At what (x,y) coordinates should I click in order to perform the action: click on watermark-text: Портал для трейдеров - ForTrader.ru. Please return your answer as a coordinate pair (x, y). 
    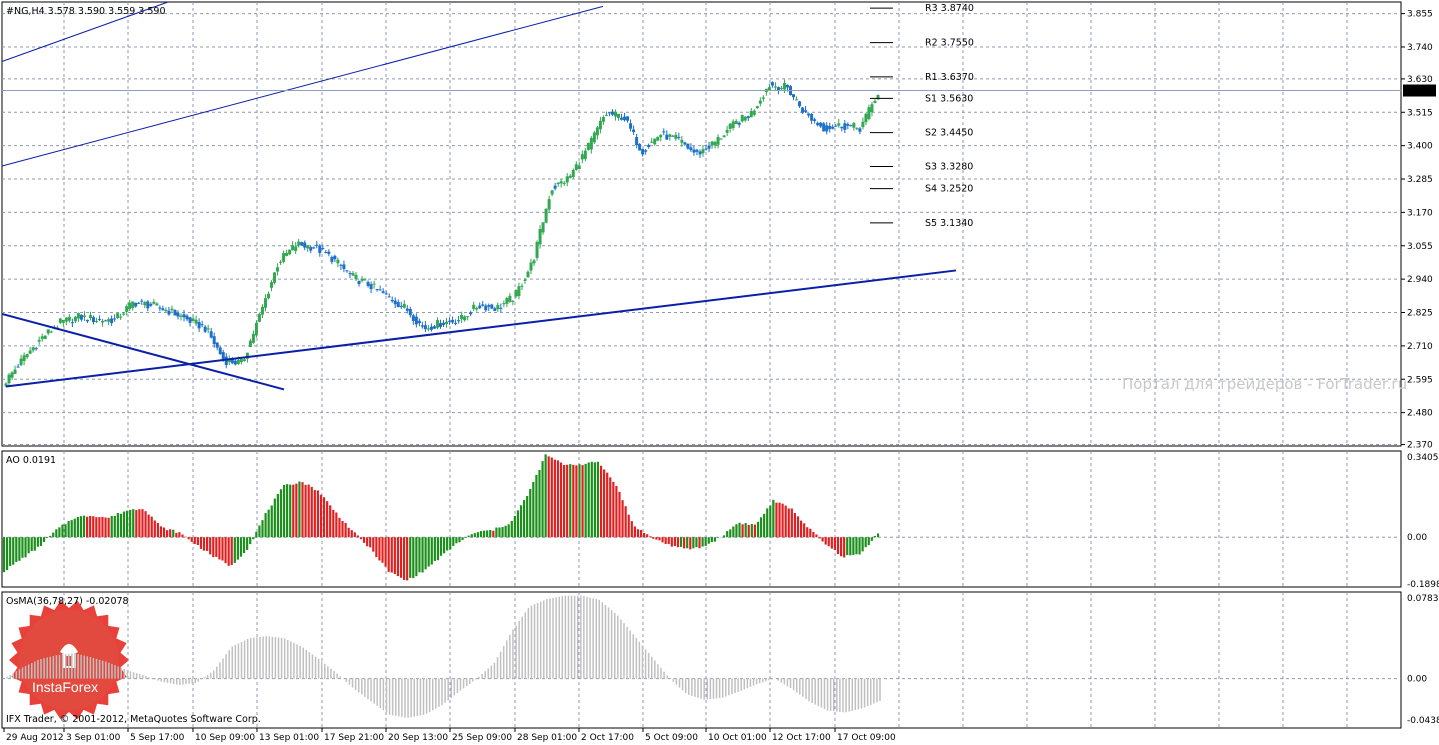
    Looking at the image, I should click on (1264, 384).